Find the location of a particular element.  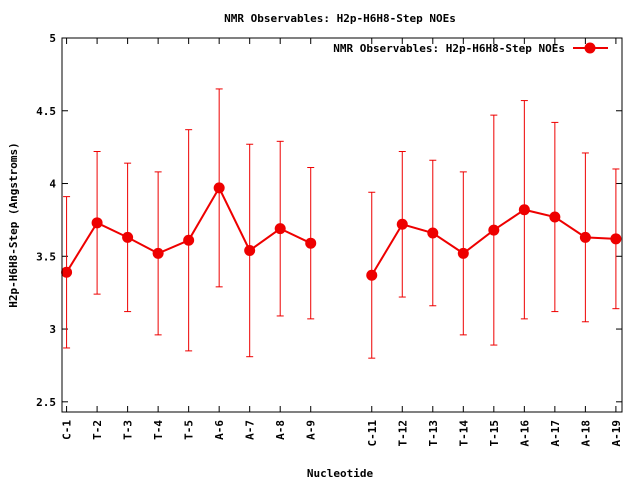

x-tick-label: T-13 is located at coordinates (433, 433).